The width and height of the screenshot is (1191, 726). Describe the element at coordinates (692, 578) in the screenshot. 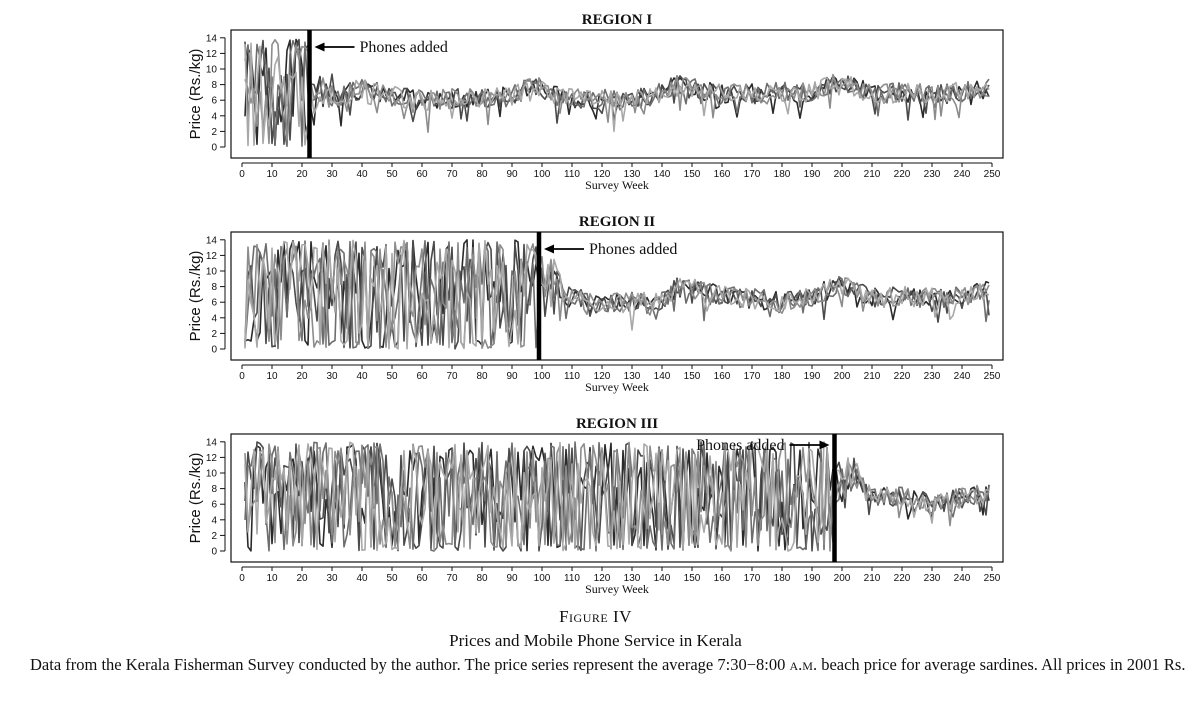

I see `x-tick-label: 150` at that location.